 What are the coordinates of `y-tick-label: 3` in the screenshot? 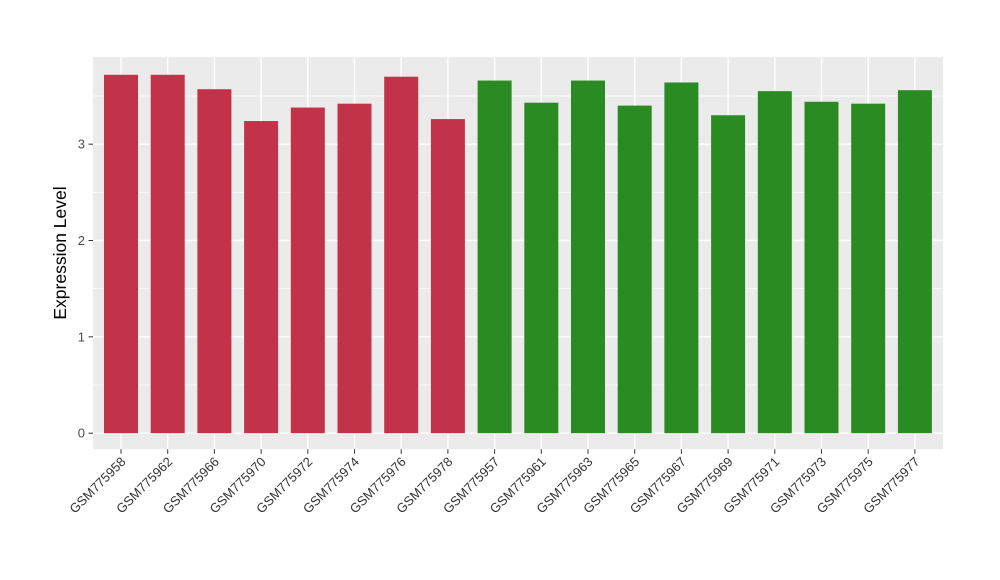 It's located at (81, 144).